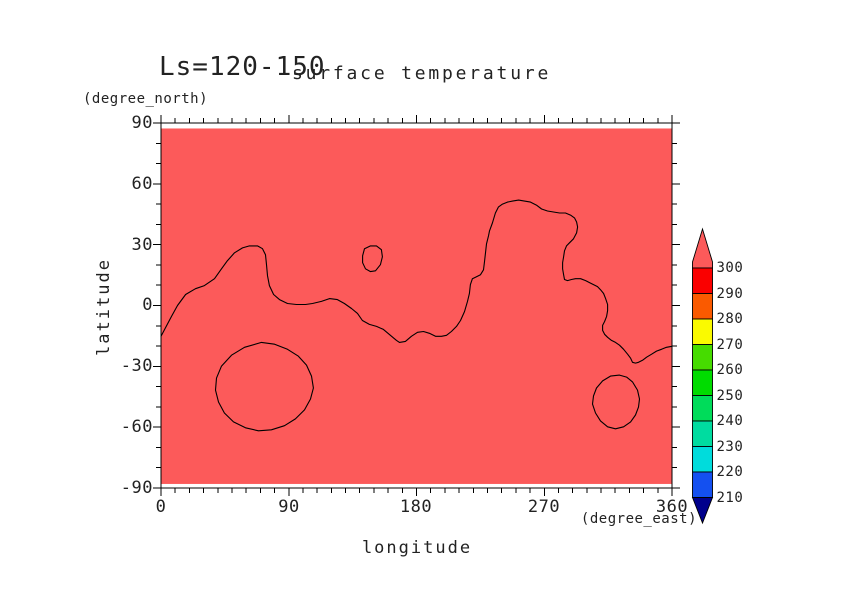 This screenshot has height=595, width=842. I want to click on y-tick-label: -60, so click(136, 427).